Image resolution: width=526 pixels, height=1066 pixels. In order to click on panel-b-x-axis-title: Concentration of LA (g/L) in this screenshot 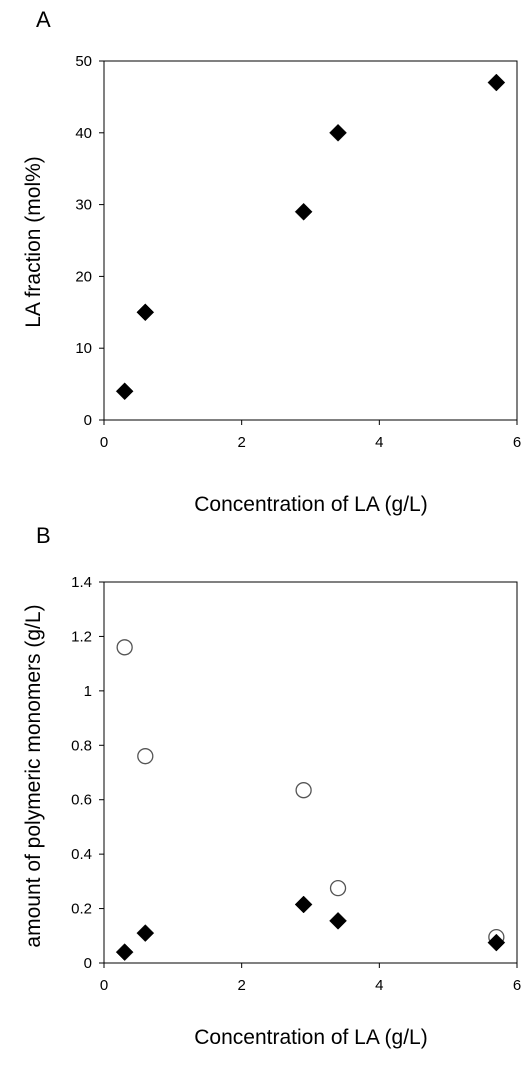, I will do `click(310, 1037)`.